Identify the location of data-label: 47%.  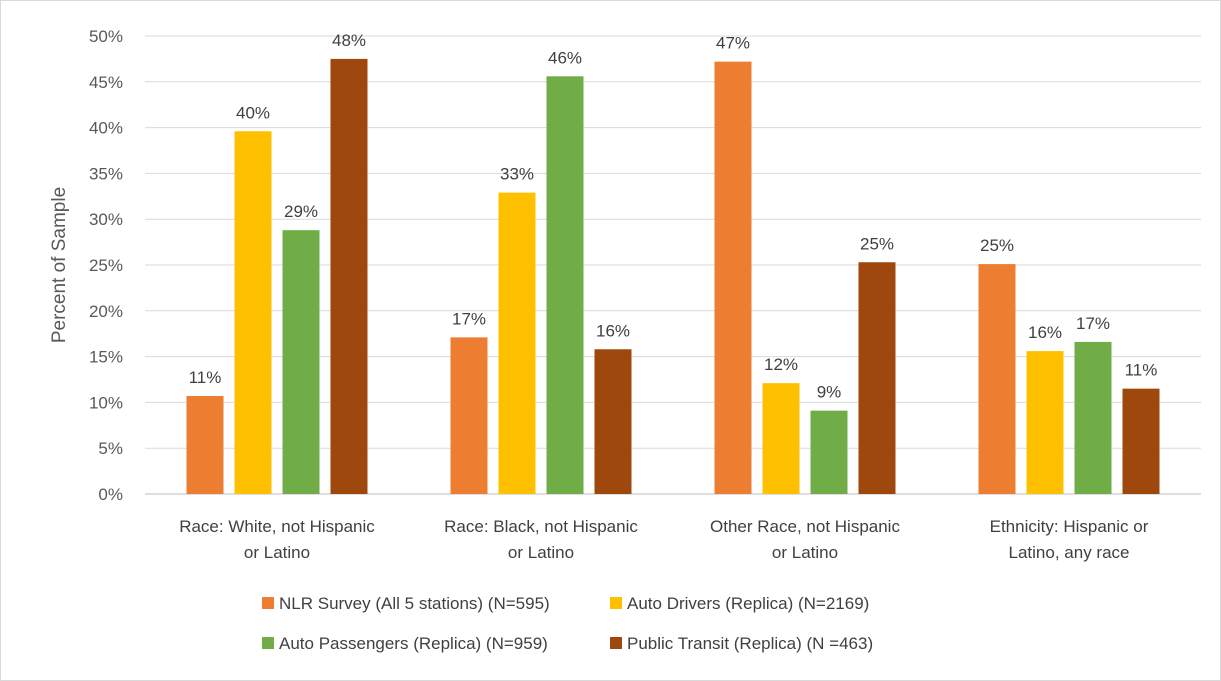
(733, 43).